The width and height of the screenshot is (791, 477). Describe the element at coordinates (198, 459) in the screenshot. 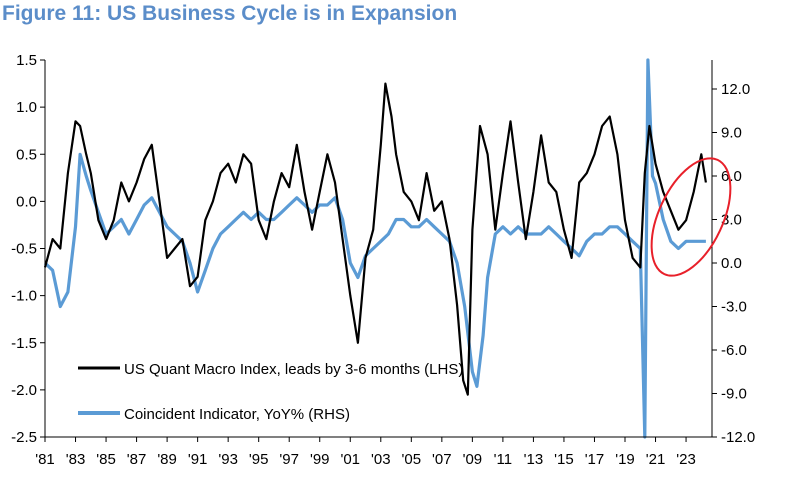

I see `x-tick-label: '91` at that location.